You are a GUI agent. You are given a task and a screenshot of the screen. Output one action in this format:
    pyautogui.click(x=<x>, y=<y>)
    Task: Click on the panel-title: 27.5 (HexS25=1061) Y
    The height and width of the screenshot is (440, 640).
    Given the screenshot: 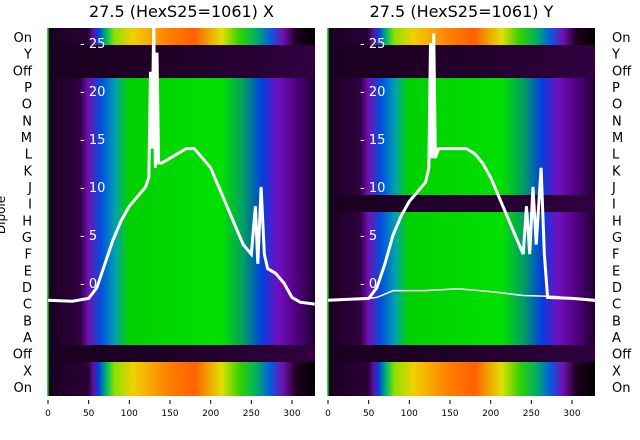 What is the action you would take?
    pyautogui.click(x=462, y=11)
    